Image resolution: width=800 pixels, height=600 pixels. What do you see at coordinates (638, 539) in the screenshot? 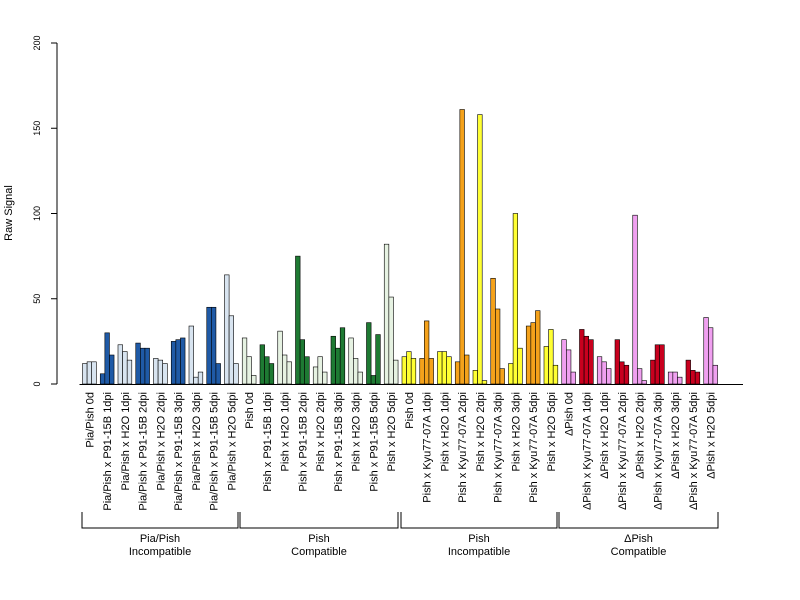
I see `group-label-name: ΔPish` at bounding box center [638, 539].